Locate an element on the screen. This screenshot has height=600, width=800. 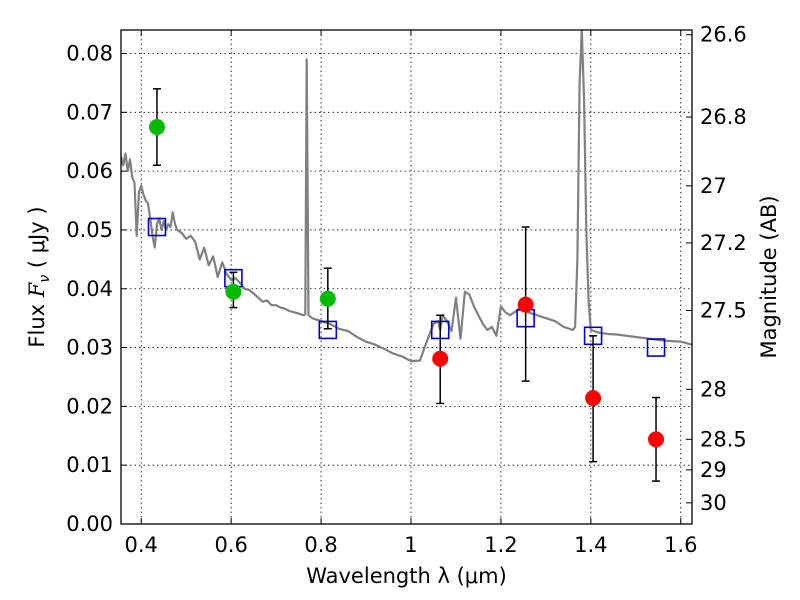
x-tick-label: 0.6 is located at coordinates (230, 545).